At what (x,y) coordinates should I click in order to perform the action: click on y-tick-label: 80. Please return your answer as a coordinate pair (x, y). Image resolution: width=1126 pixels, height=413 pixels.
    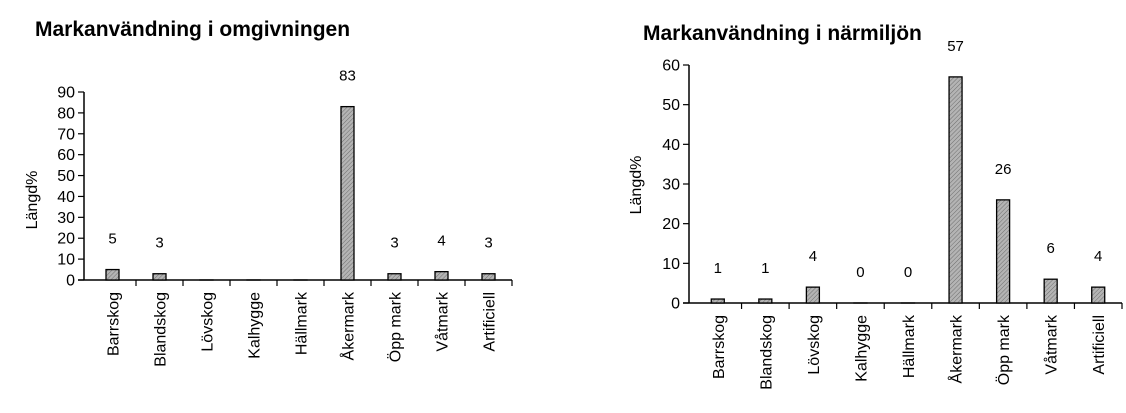
    Looking at the image, I should click on (66, 113).